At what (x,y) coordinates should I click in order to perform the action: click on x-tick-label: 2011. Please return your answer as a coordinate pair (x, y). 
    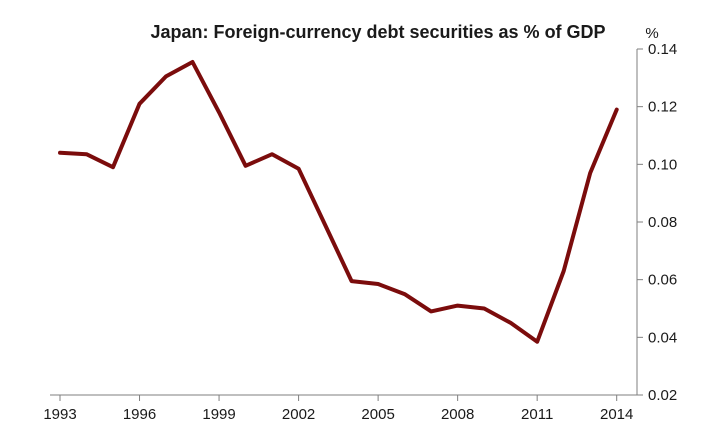
    Looking at the image, I should click on (537, 414).